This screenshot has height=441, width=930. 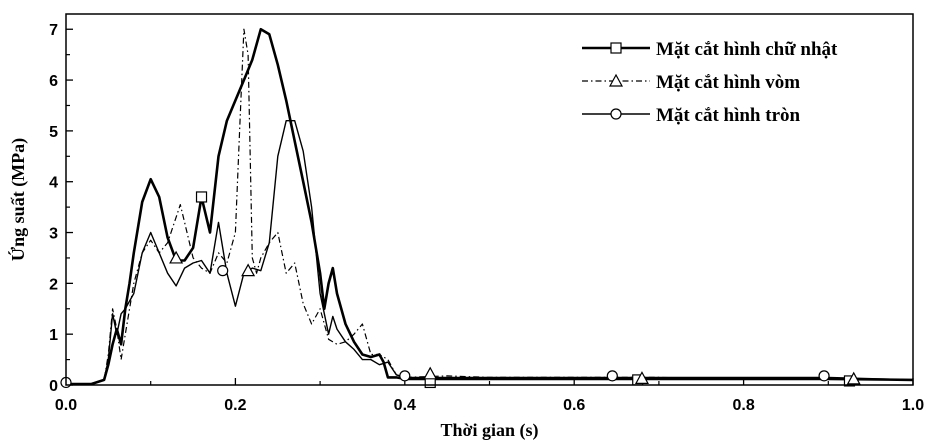 What do you see at coordinates (728, 82) in the screenshot?
I see `legend-label: Mặt cắt hình vòm` at bounding box center [728, 82].